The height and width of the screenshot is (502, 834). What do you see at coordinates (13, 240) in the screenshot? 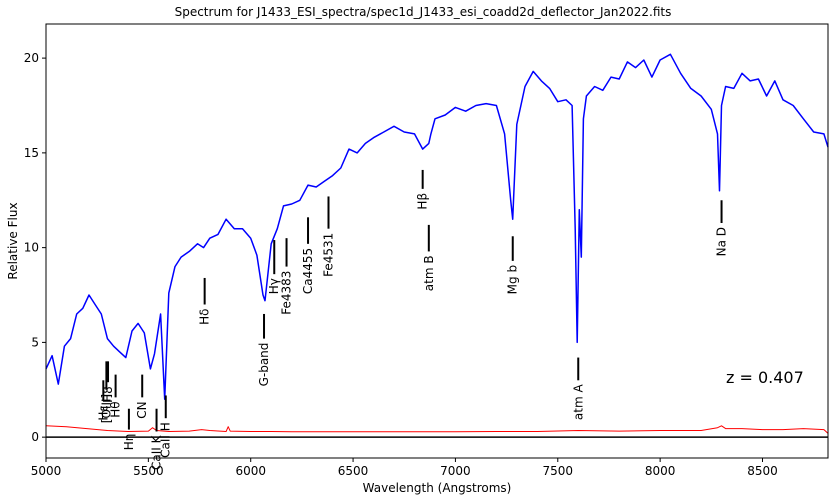
I see `y-axis-label: Relative Flux` at bounding box center [13, 240].